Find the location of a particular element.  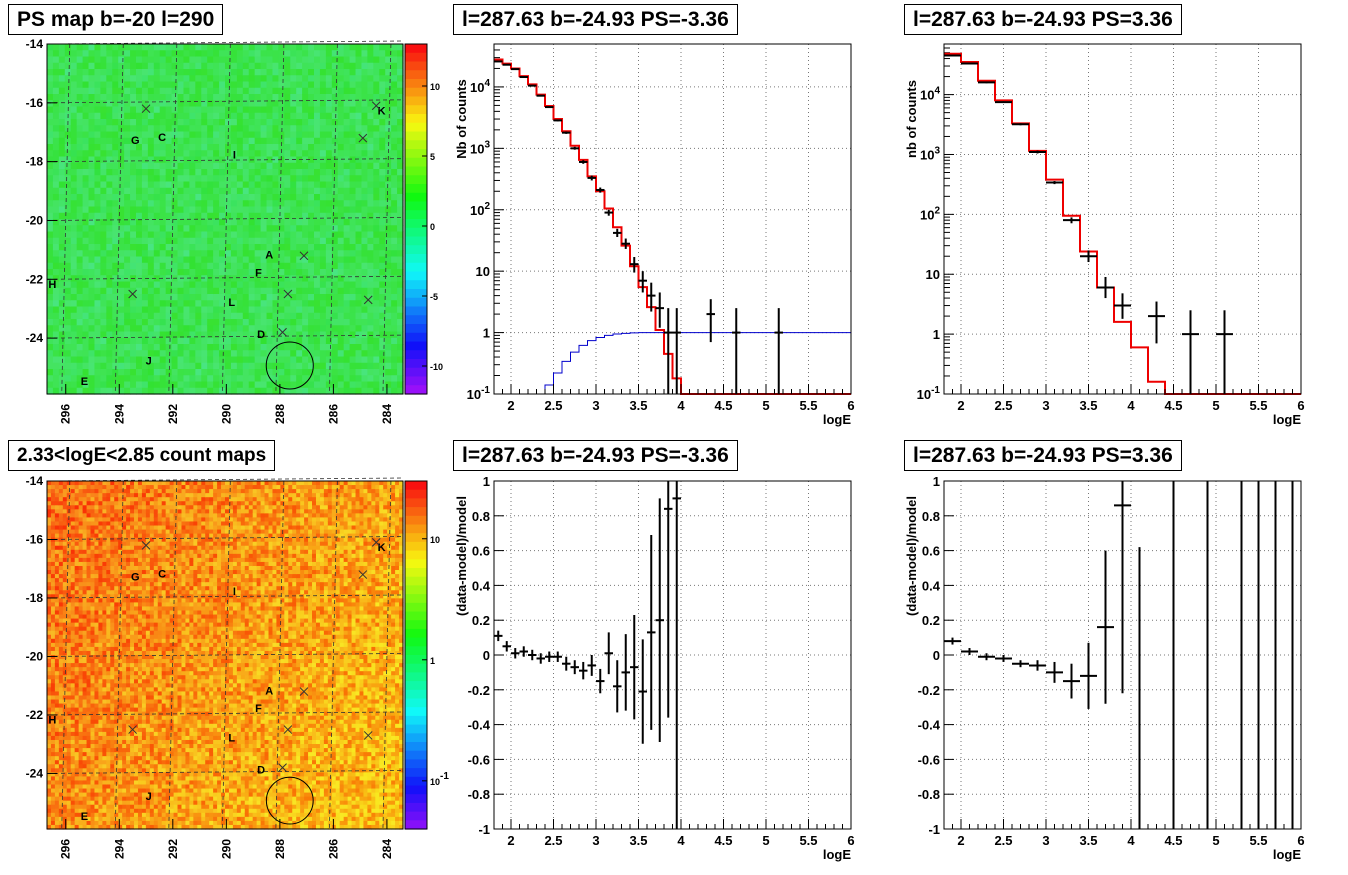

x-tick-label: 2.5 is located at coordinates (553, 840).